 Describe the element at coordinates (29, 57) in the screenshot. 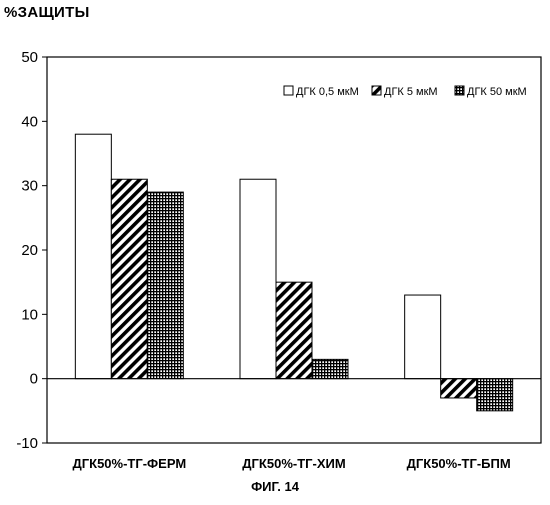

I see `y-tick-label: 50` at that location.